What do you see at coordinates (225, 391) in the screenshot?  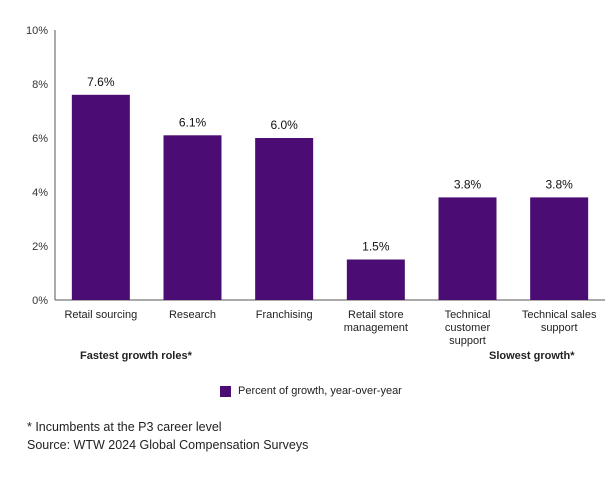 I see `legend-swatch` at bounding box center [225, 391].